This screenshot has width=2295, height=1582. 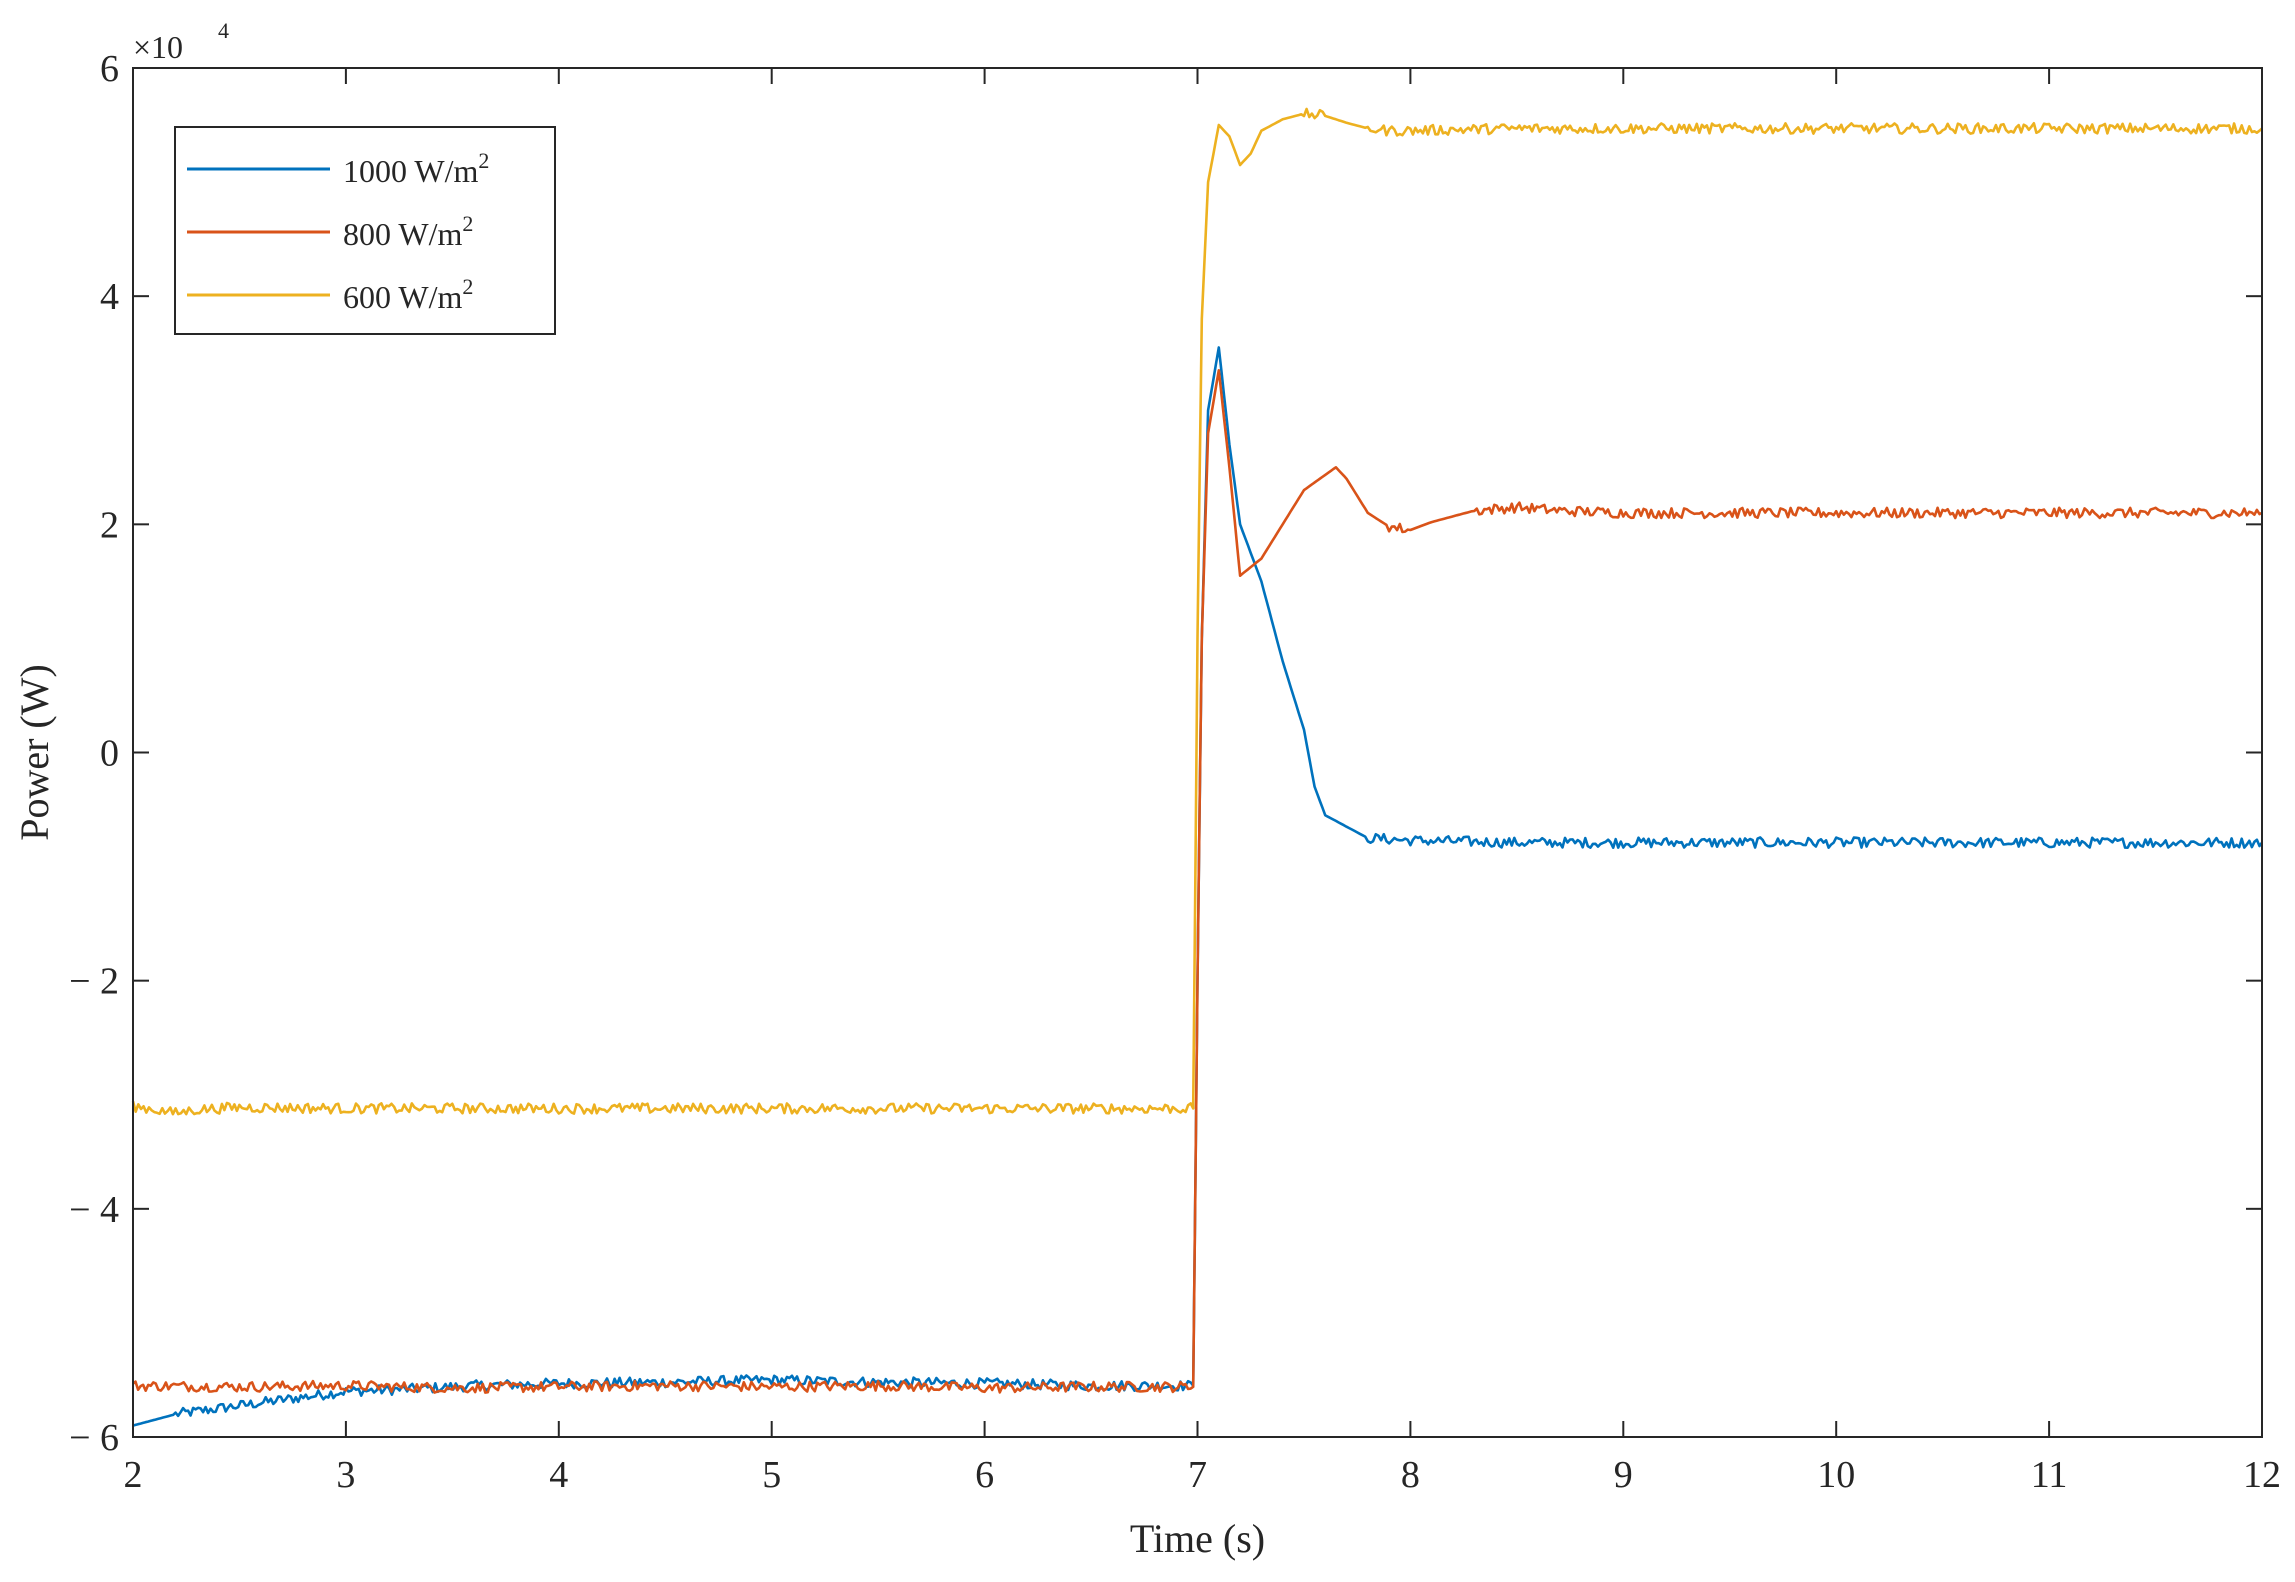 What do you see at coordinates (558, 1475) in the screenshot?
I see `x-tick-label: 4` at bounding box center [558, 1475].